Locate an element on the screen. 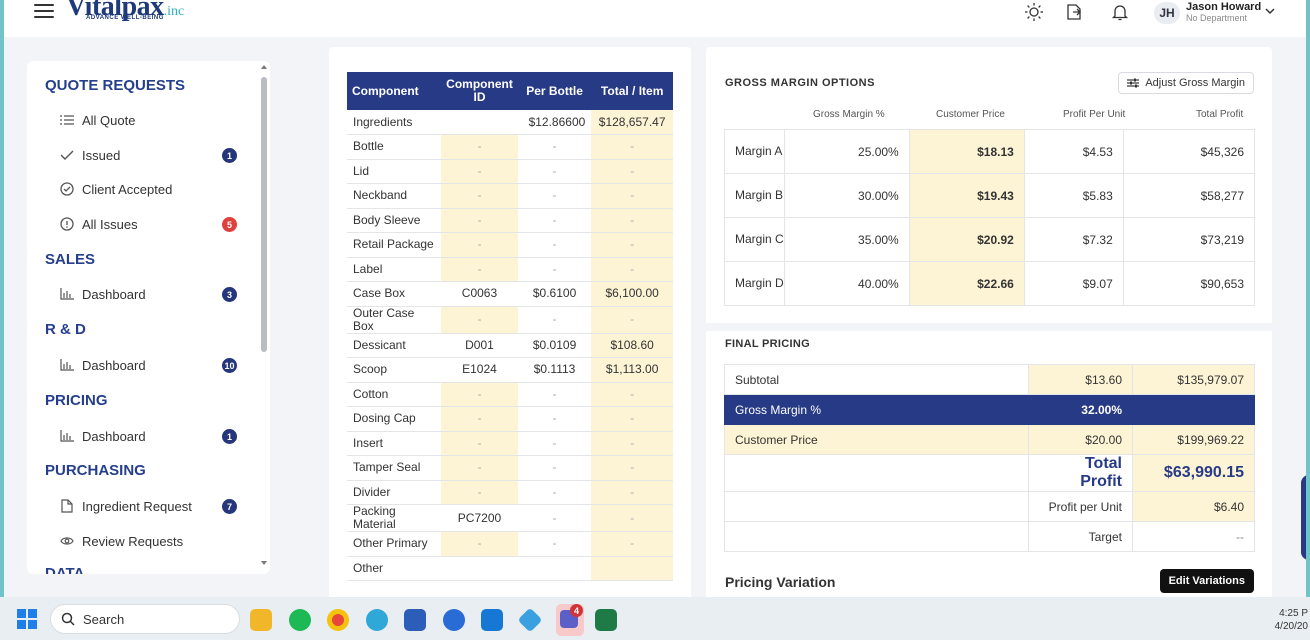 This screenshot has height=640, width=1310. logo-inc: .inc is located at coordinates (174, 11).